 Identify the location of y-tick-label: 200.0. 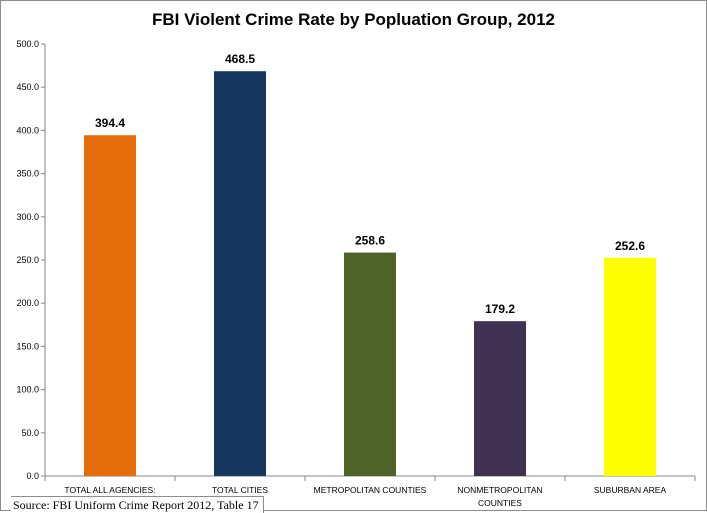
(27, 303).